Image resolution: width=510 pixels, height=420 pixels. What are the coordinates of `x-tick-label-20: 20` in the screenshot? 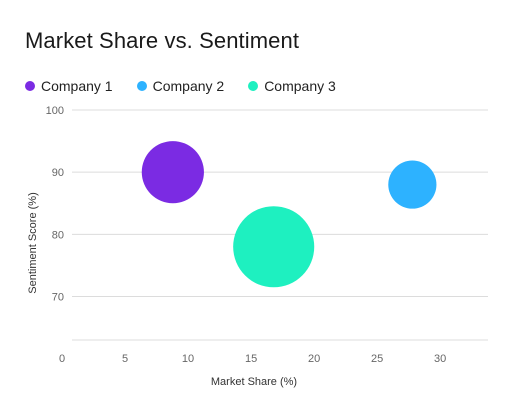 It's located at (314, 359).